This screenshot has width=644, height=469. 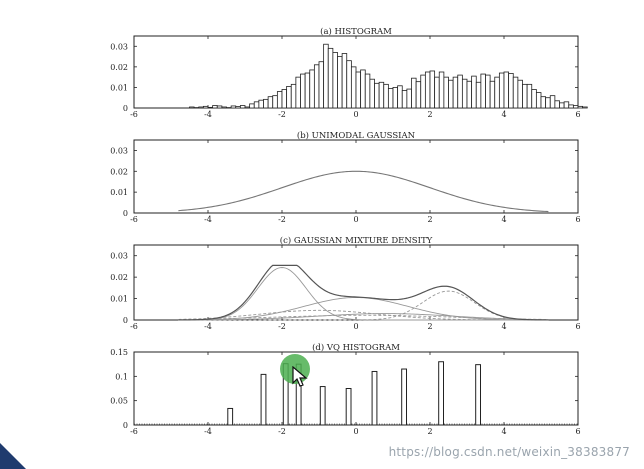 I want to click on chart-title: (d) VQ HISTOGRAM, so click(x=356, y=347).